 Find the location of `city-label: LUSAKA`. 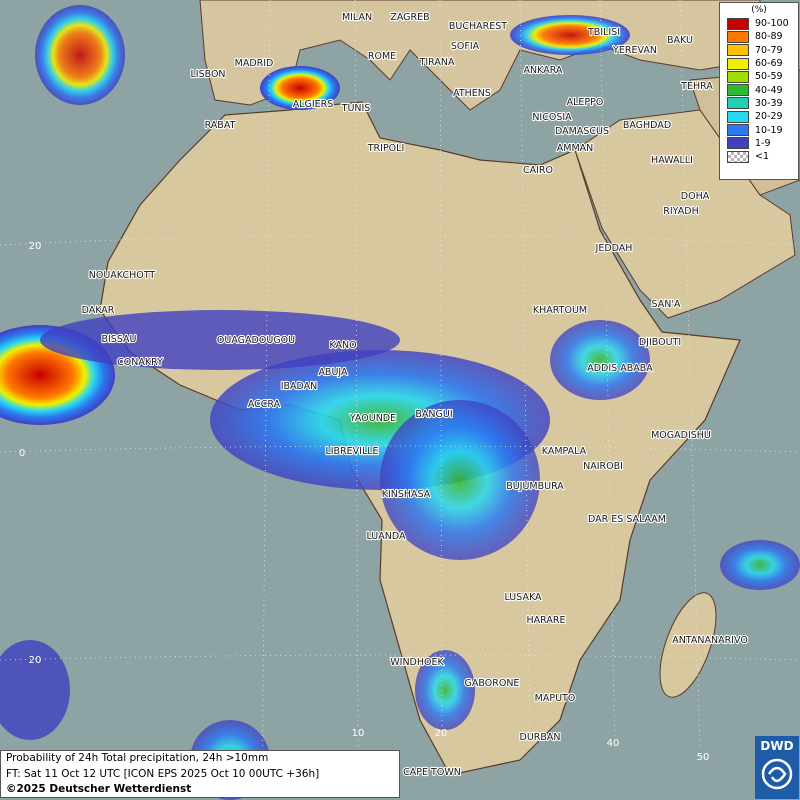

city-label: LUSAKA is located at coordinates (523, 597).